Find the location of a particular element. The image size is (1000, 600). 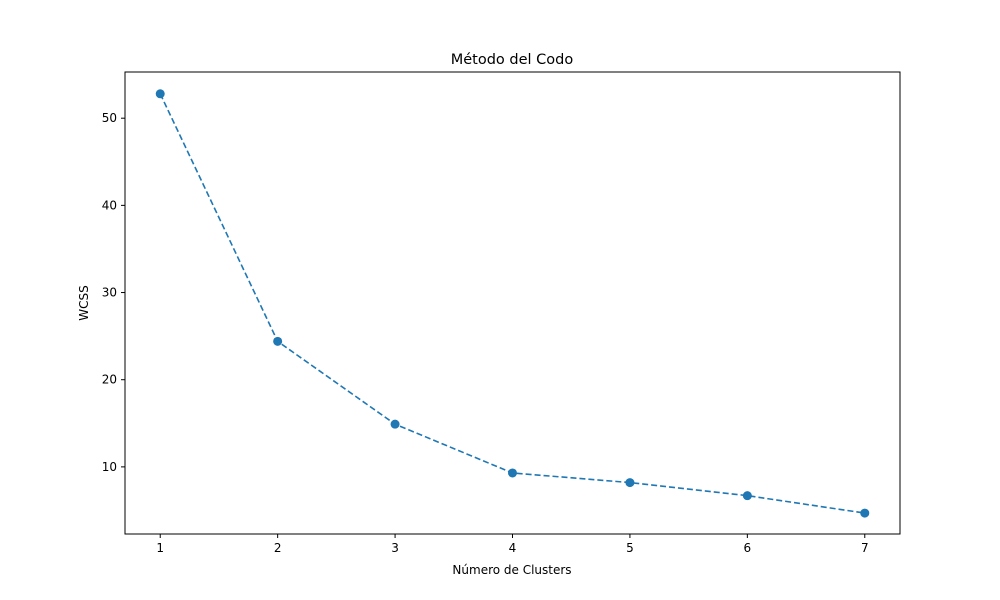

x-axis-ticks: 1 2 3 4 5 6 7 is located at coordinates (512, 544).